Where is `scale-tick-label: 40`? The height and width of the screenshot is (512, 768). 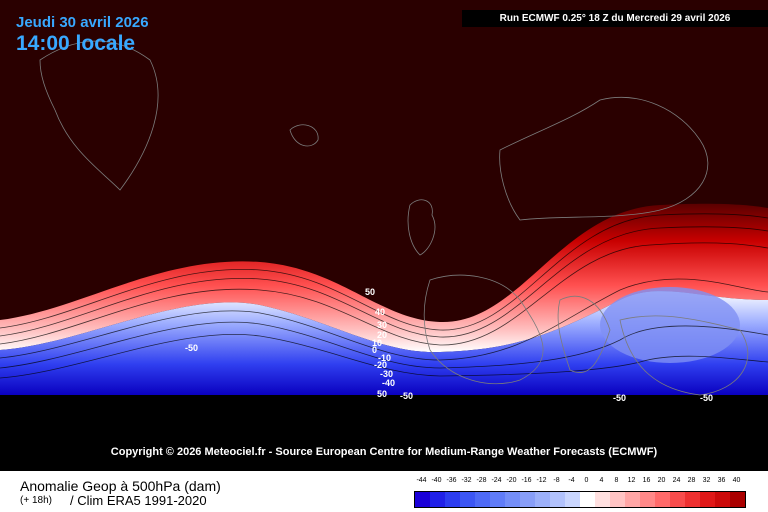
scale-tick-label: 40 is located at coordinates (736, 480).